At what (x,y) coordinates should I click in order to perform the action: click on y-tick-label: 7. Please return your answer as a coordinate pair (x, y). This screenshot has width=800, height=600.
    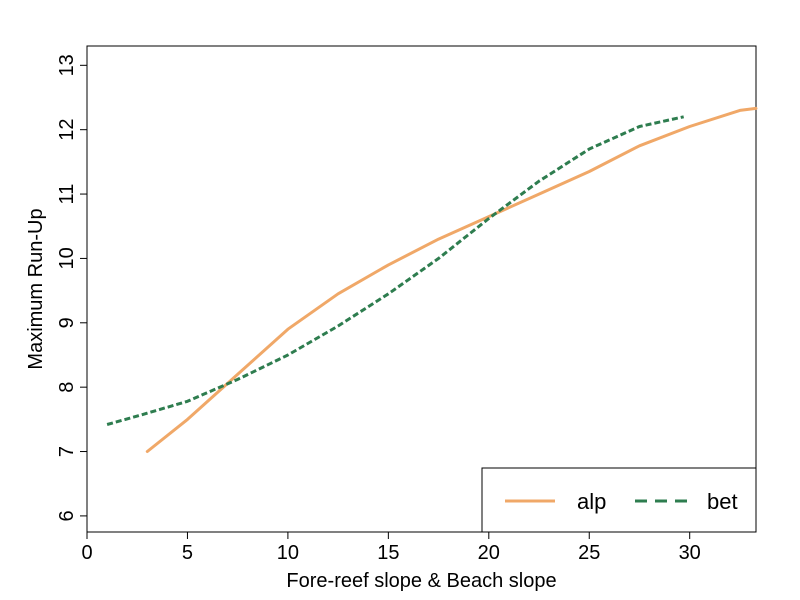
    Looking at the image, I should click on (67, 451).